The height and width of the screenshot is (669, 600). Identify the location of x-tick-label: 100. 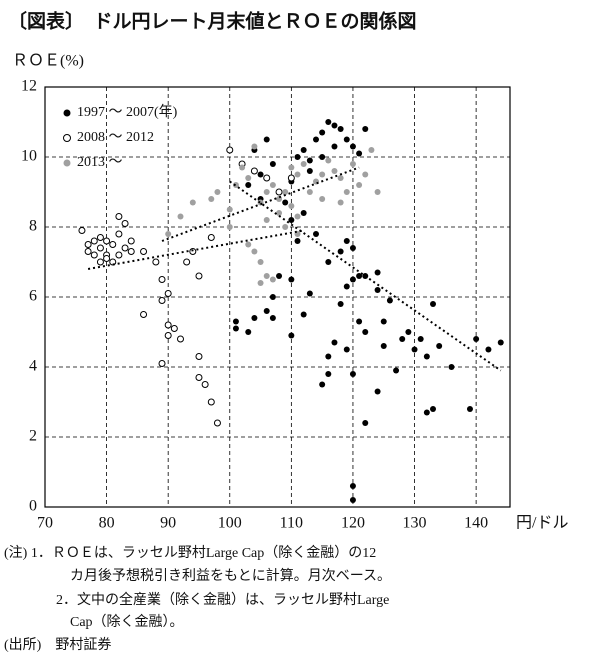
(230, 523).